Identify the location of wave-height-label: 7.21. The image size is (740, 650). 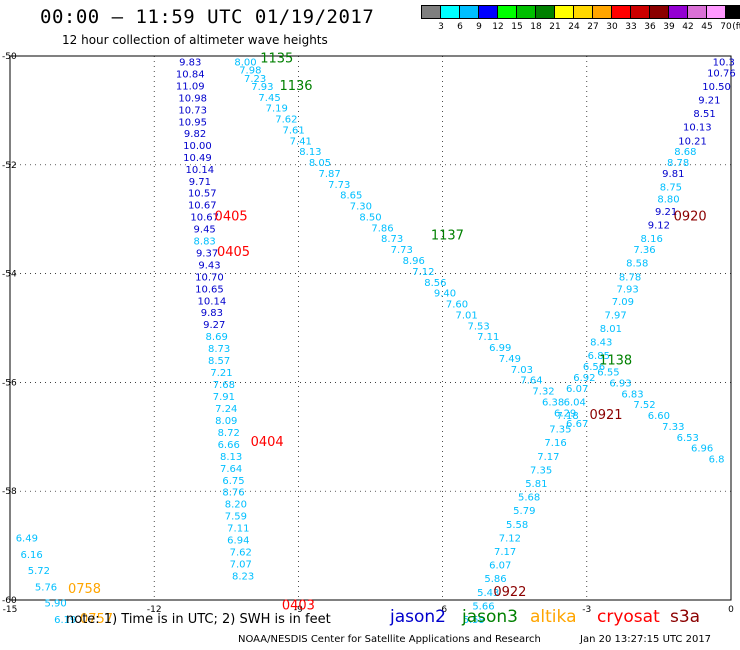
(221, 373).